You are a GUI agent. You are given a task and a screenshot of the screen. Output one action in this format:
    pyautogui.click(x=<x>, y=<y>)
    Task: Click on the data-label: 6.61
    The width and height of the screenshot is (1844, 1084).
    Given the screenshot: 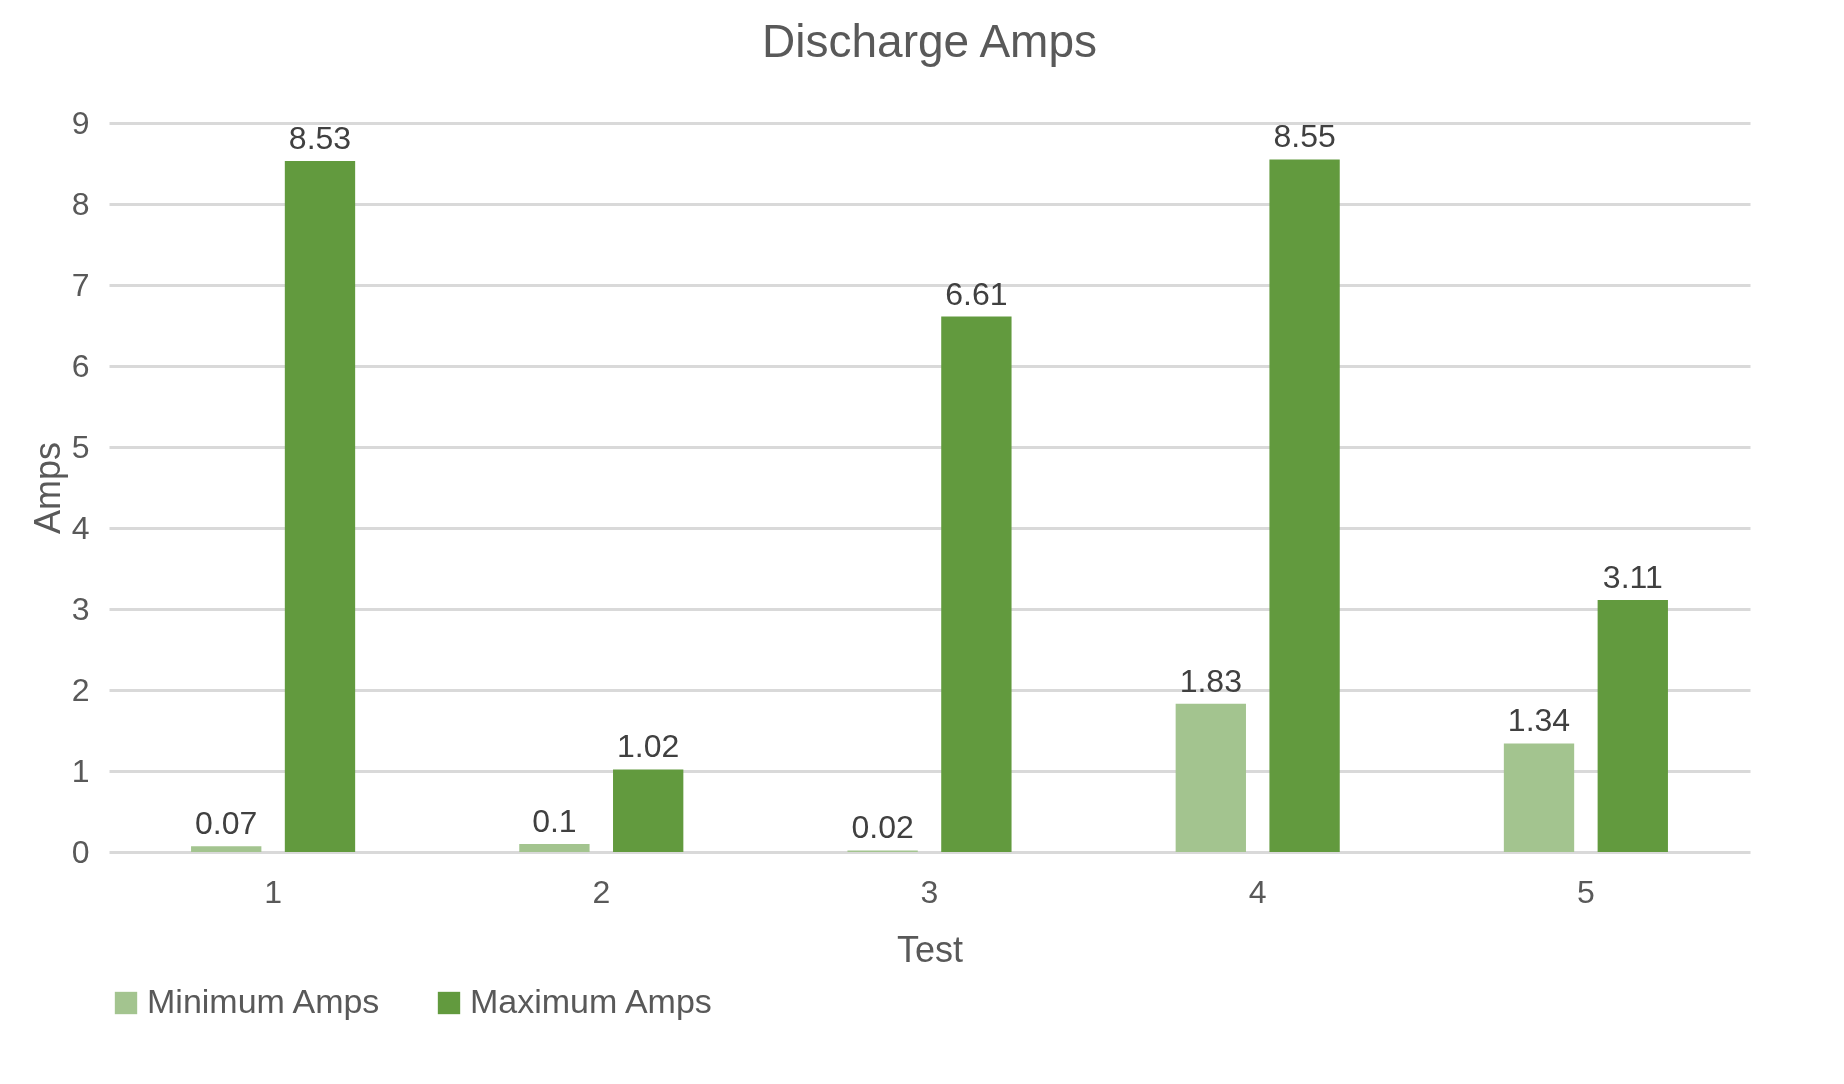 What is the action you would take?
    pyautogui.click(x=976, y=293)
    